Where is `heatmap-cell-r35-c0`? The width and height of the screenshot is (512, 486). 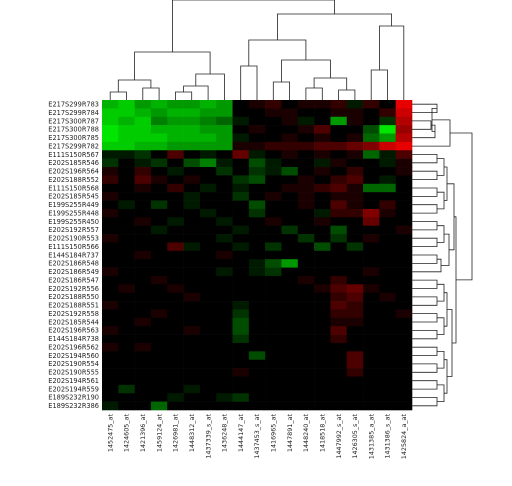 heatmap-cell-r35-c0 is located at coordinates (110, 397).